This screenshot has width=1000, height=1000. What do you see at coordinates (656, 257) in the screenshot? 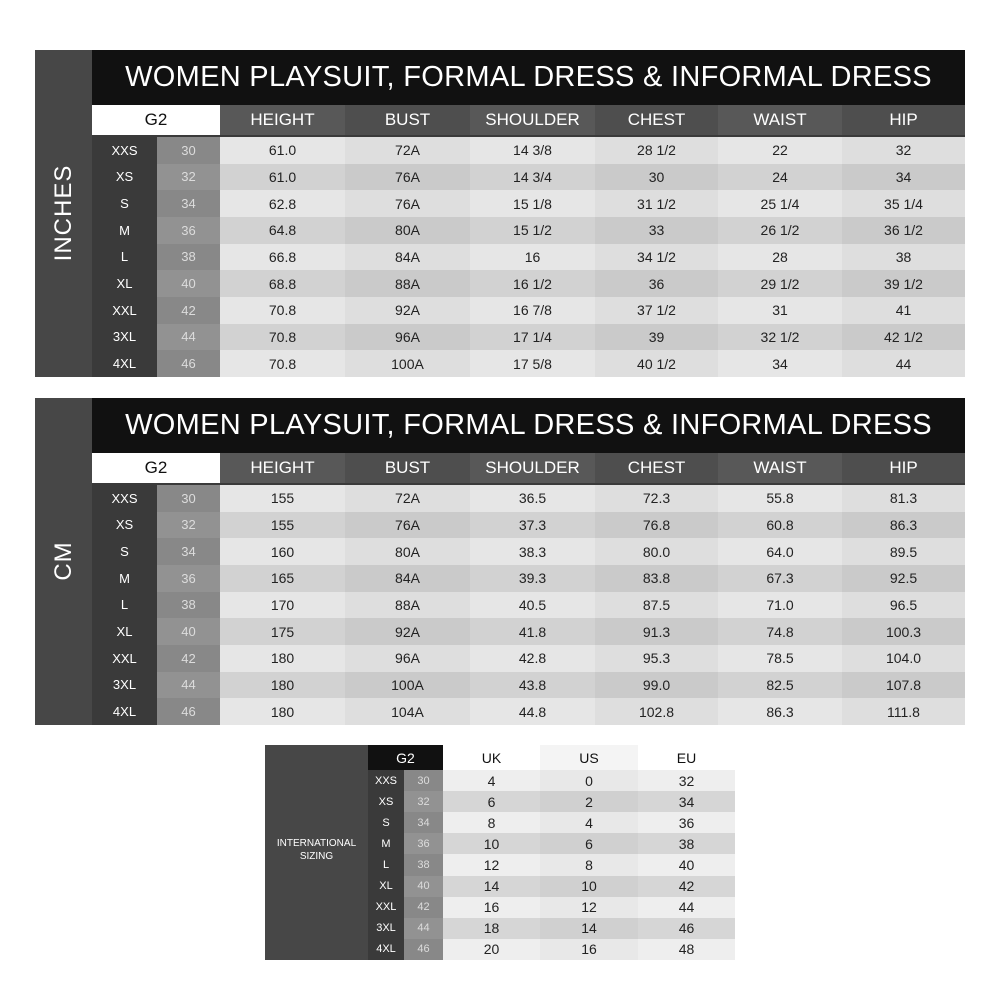
I see `data-cell: 34 1/2` at bounding box center [656, 257].